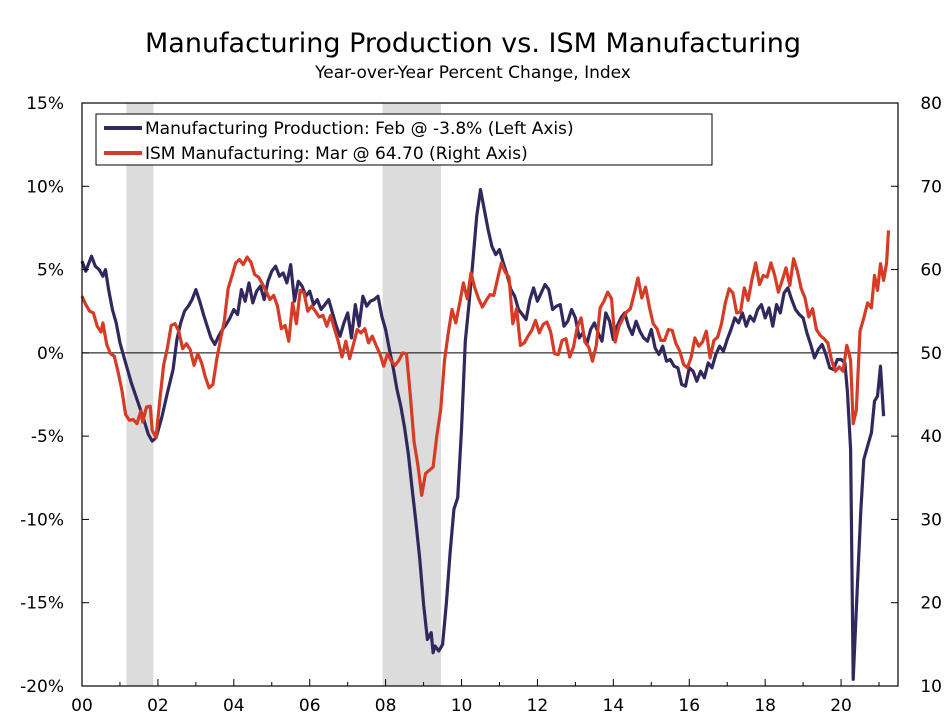  Describe the element at coordinates (42, 520) in the screenshot. I see `left-tick-label: -10%` at that location.